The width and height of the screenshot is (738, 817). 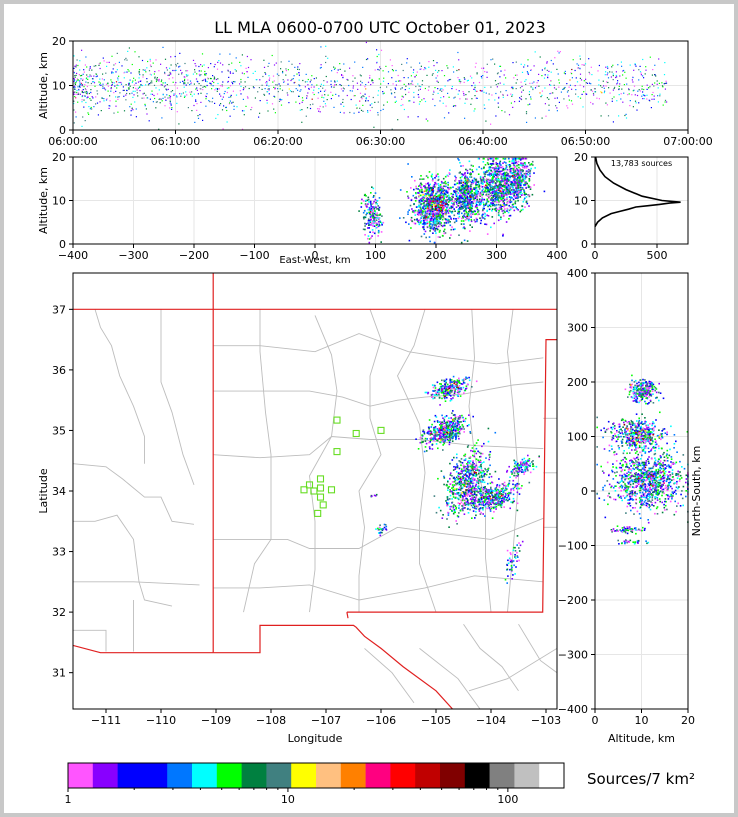 I want to click on altitude-histogram-line, so click(x=637, y=192).